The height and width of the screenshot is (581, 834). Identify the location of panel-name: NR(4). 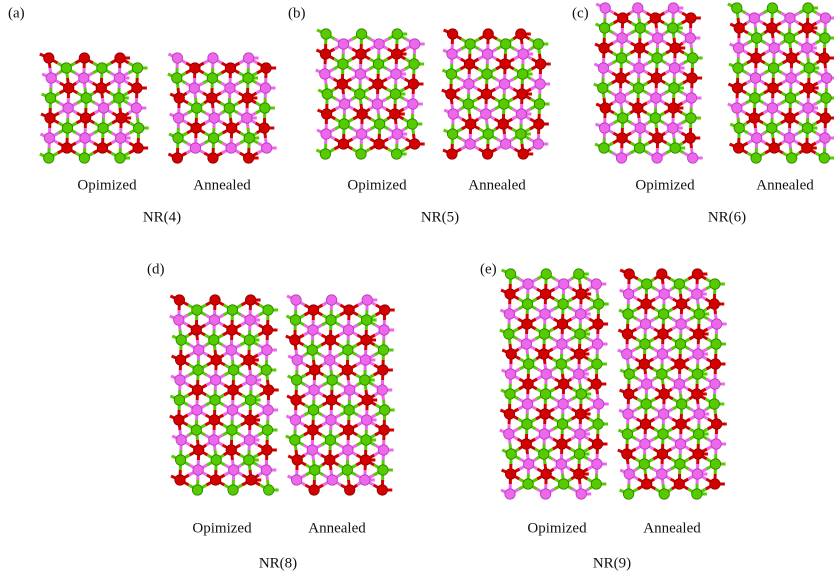
(162, 217).